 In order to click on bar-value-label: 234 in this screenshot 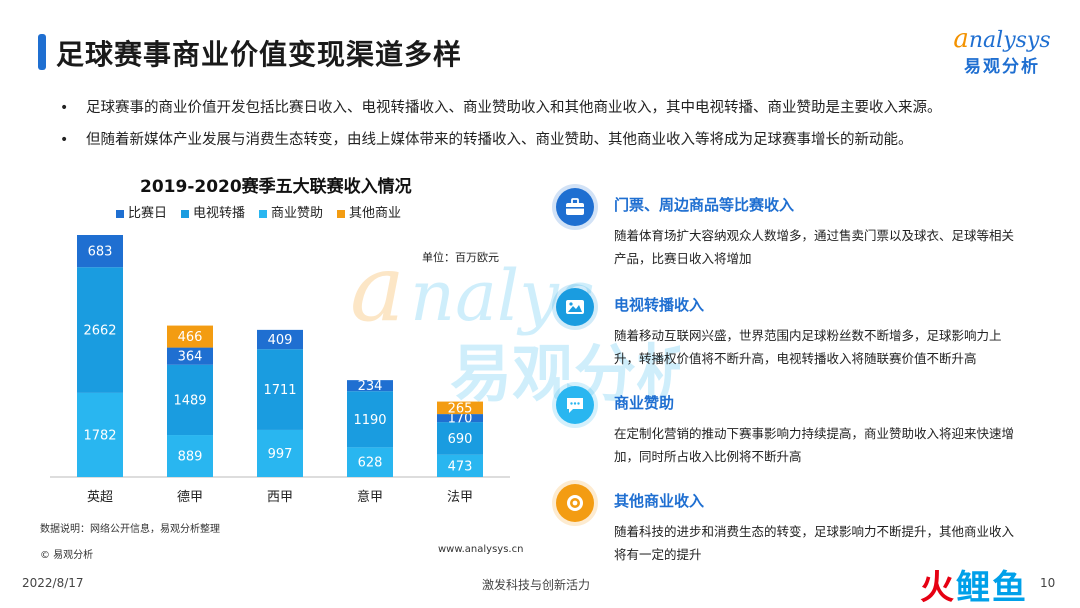, I will do `click(370, 386)`.